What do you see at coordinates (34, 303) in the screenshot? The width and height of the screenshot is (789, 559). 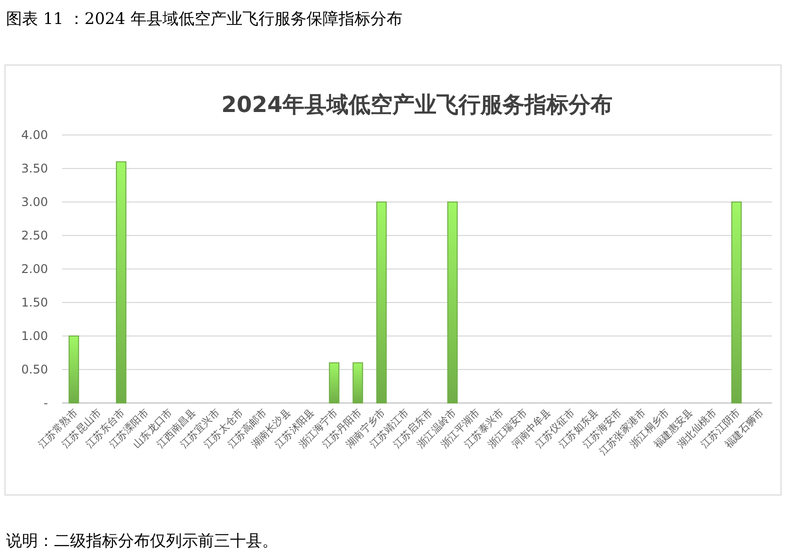 I see `y-tick-label: 1.50` at bounding box center [34, 303].